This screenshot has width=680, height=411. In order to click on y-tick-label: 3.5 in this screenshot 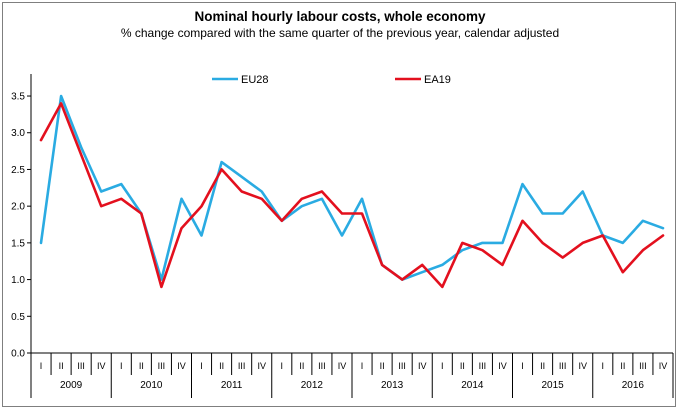, I will do `click(18, 97)`.